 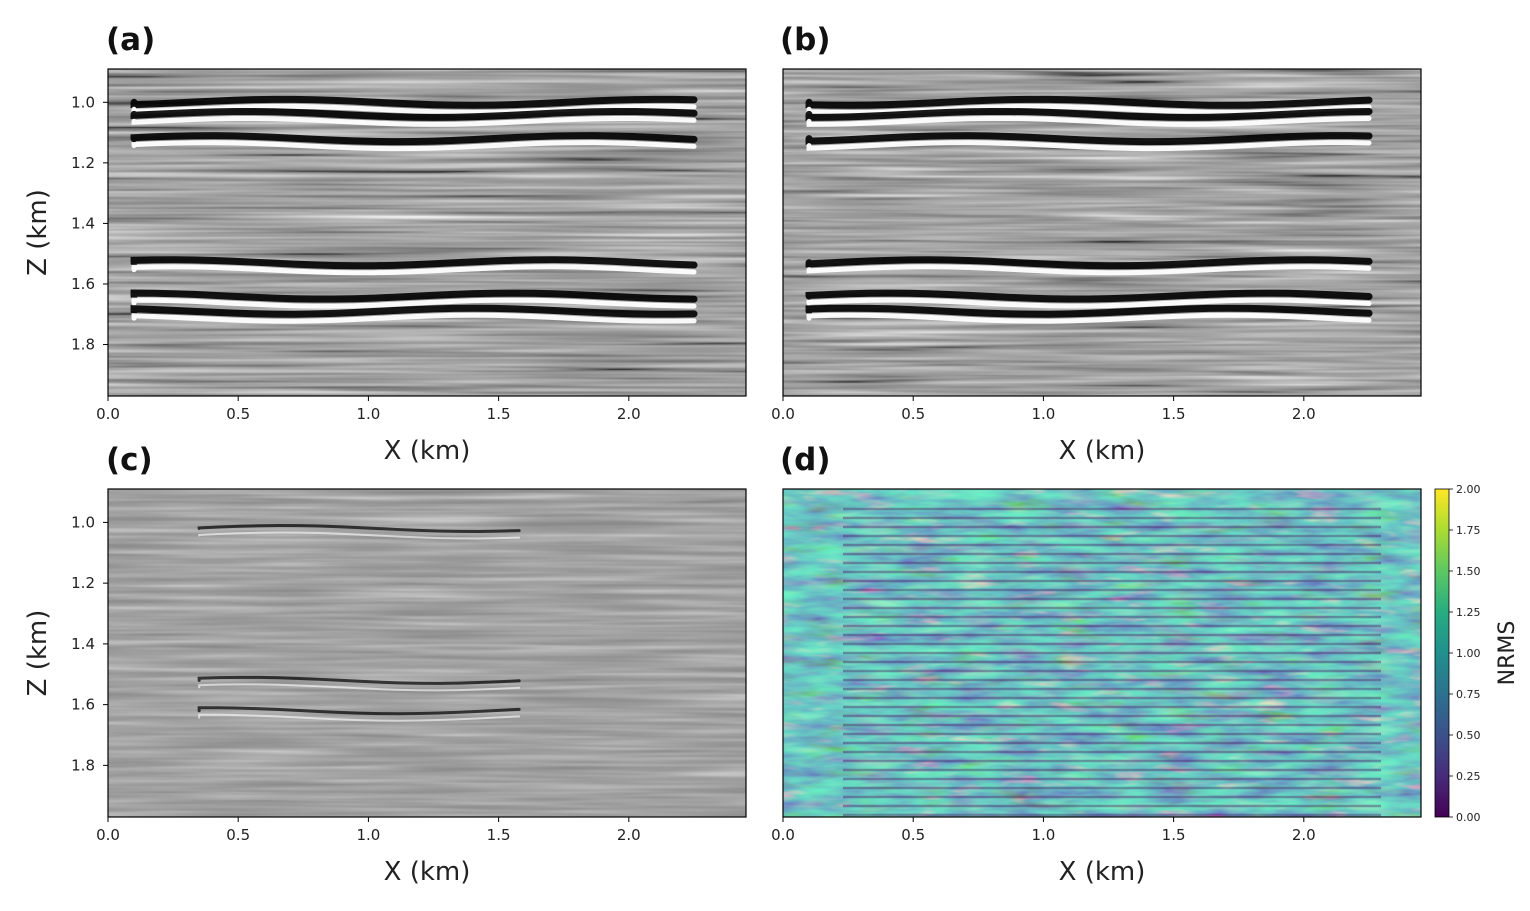 I want to click on colorbar-tick-label: 0.25, so click(x=1468, y=776).